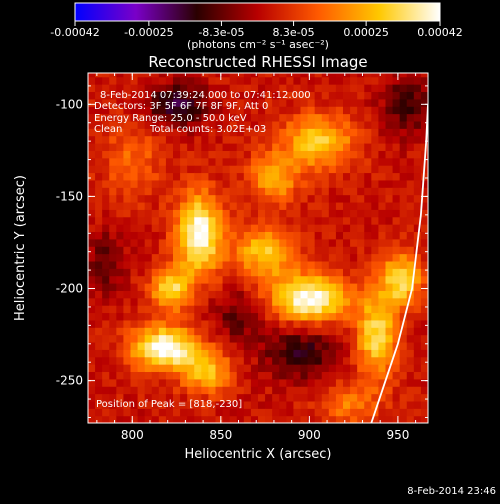 This screenshot has width=500, height=504. Describe the element at coordinates (69, 381) in the screenshot. I see `y-tick-label: -250` at that location.